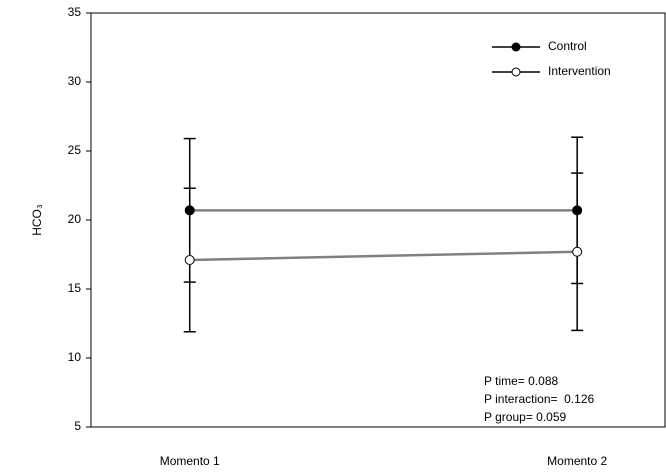 This screenshot has width=666, height=472. I want to click on annotation: P interaction= 0.126, so click(539, 399).